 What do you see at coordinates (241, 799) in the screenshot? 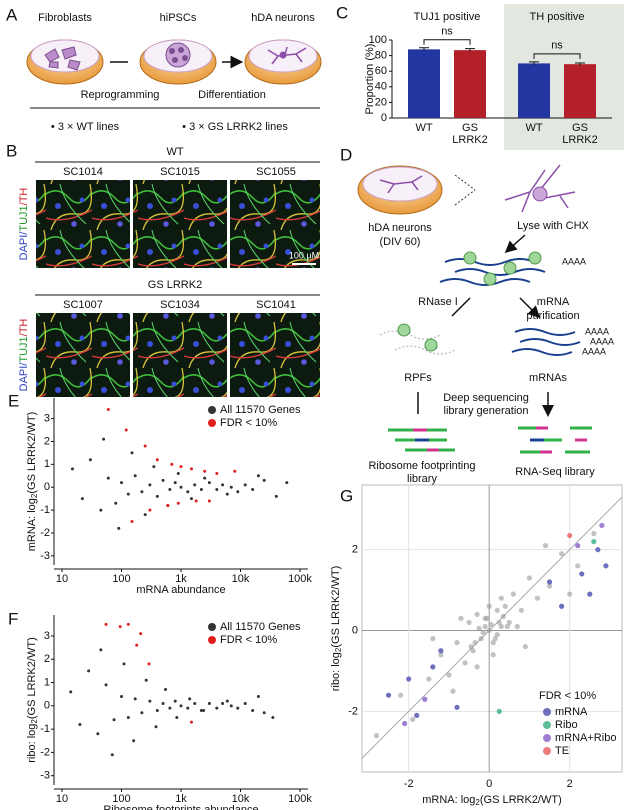
I see `x-tick-label: 10k` at bounding box center [241, 799].